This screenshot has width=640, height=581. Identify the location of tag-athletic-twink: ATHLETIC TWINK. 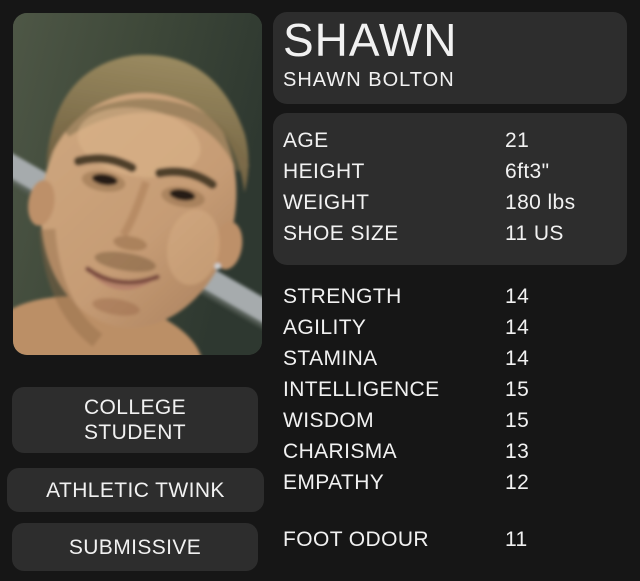
(135, 490).